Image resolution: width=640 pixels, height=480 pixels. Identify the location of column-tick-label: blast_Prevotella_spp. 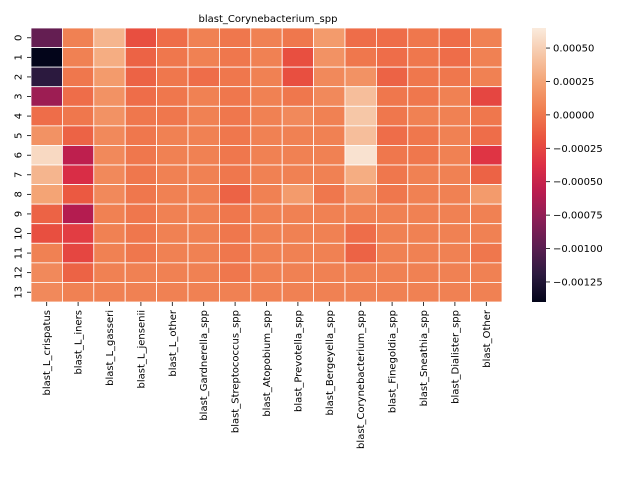
(298, 361).